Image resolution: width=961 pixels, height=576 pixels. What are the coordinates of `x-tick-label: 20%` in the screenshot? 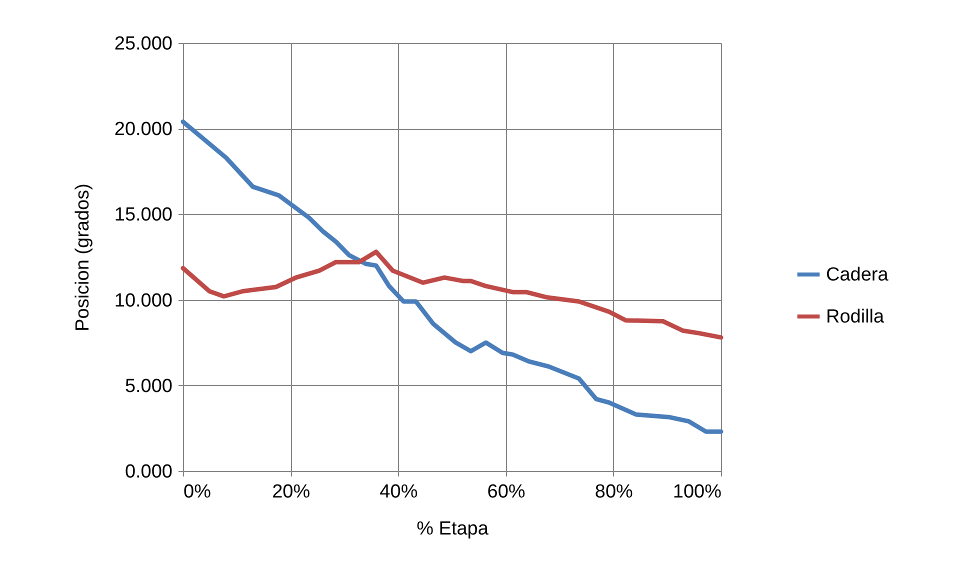 It's located at (291, 492).